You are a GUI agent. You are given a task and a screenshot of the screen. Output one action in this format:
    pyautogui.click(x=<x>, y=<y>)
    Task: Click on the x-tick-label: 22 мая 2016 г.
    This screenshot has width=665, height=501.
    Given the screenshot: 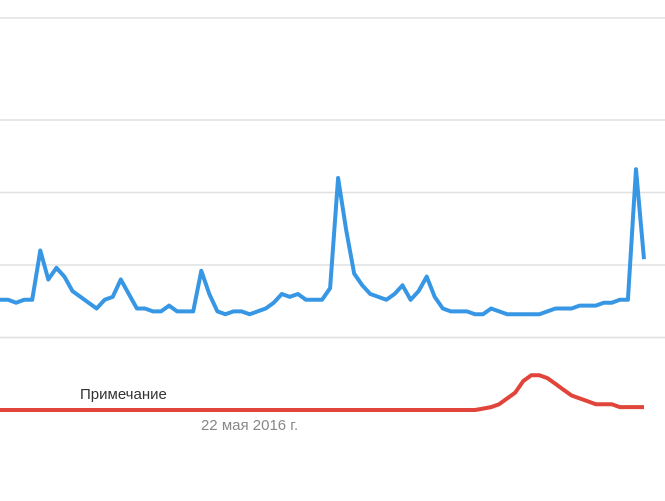 What is the action you would take?
    pyautogui.click(x=249, y=425)
    